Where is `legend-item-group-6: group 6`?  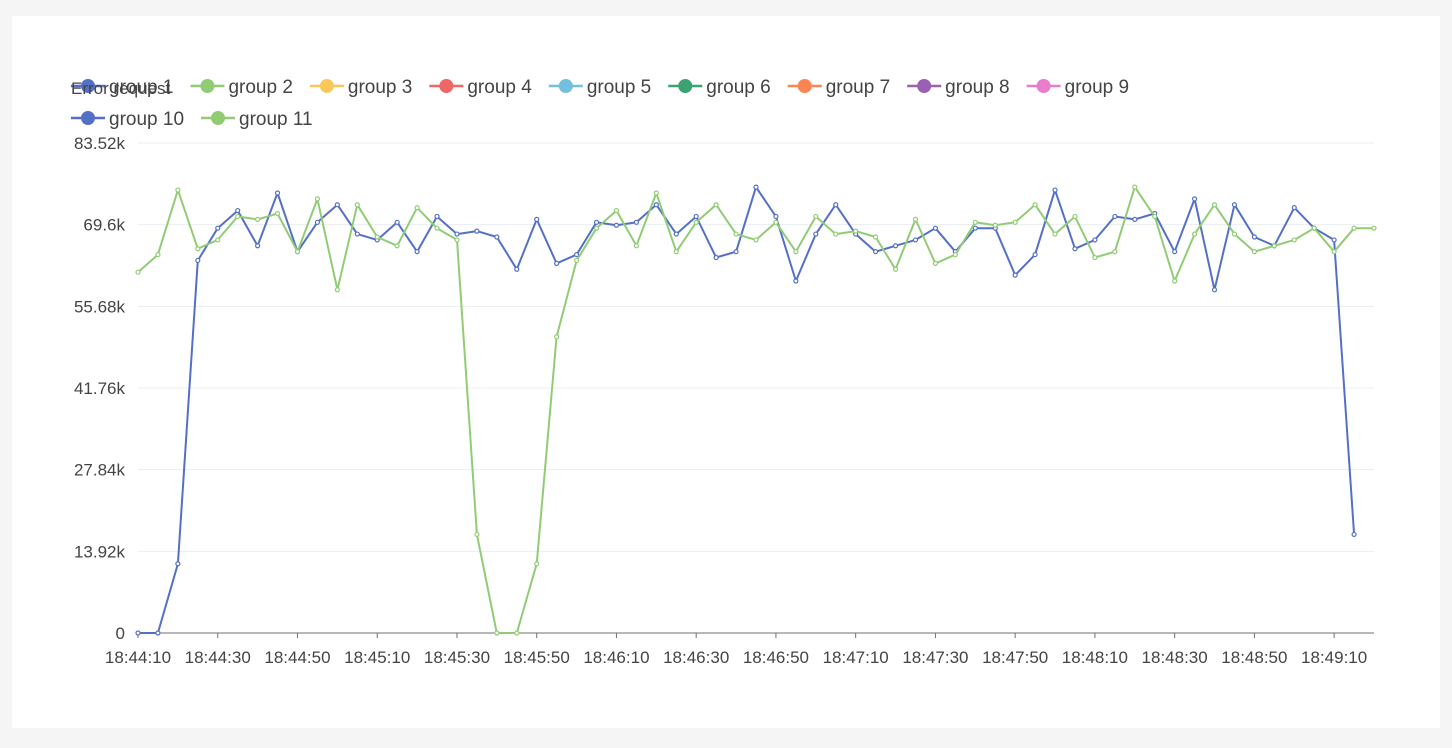 legend-item-group-6: group 6 is located at coordinates (719, 87).